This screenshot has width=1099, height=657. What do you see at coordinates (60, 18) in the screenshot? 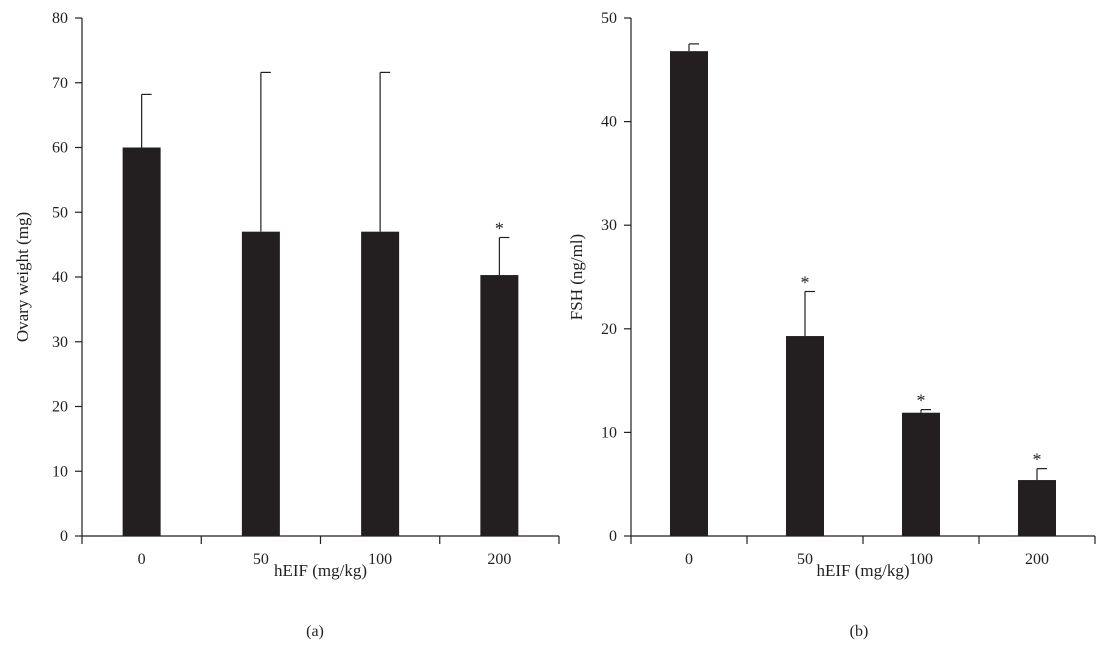
I see `y-tick-label: 80` at bounding box center [60, 18].